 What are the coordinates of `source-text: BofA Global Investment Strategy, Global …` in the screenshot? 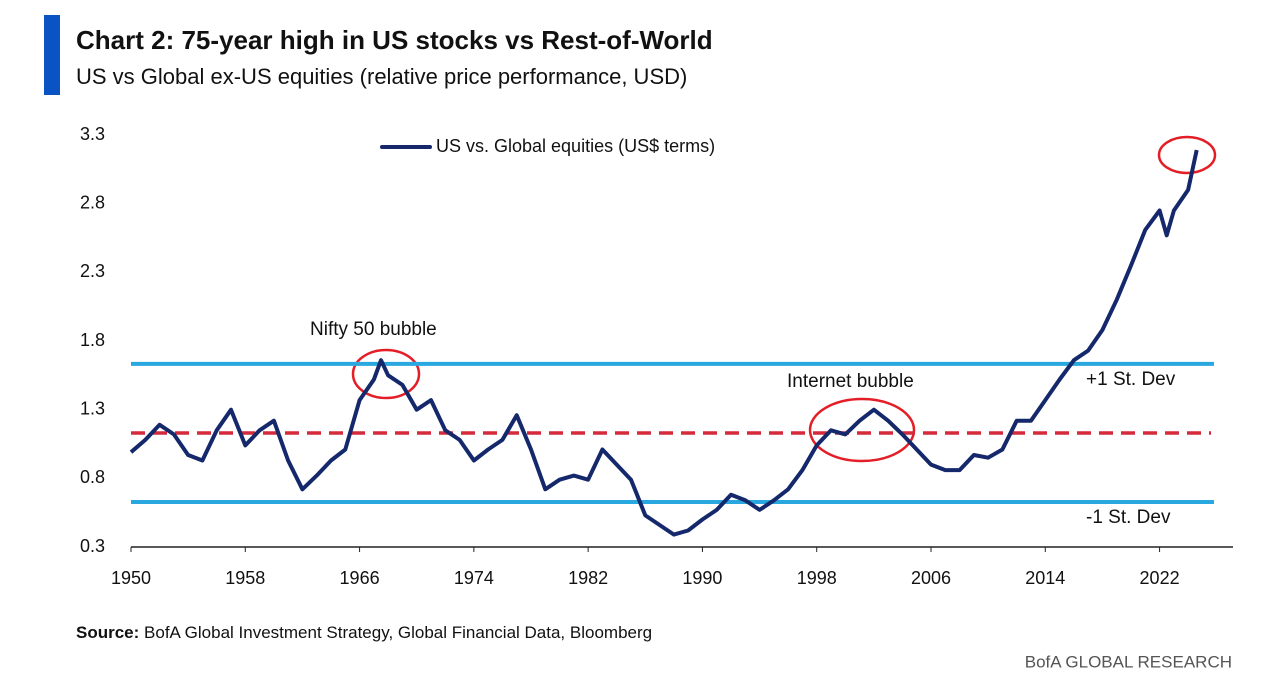 It's located at (398, 632).